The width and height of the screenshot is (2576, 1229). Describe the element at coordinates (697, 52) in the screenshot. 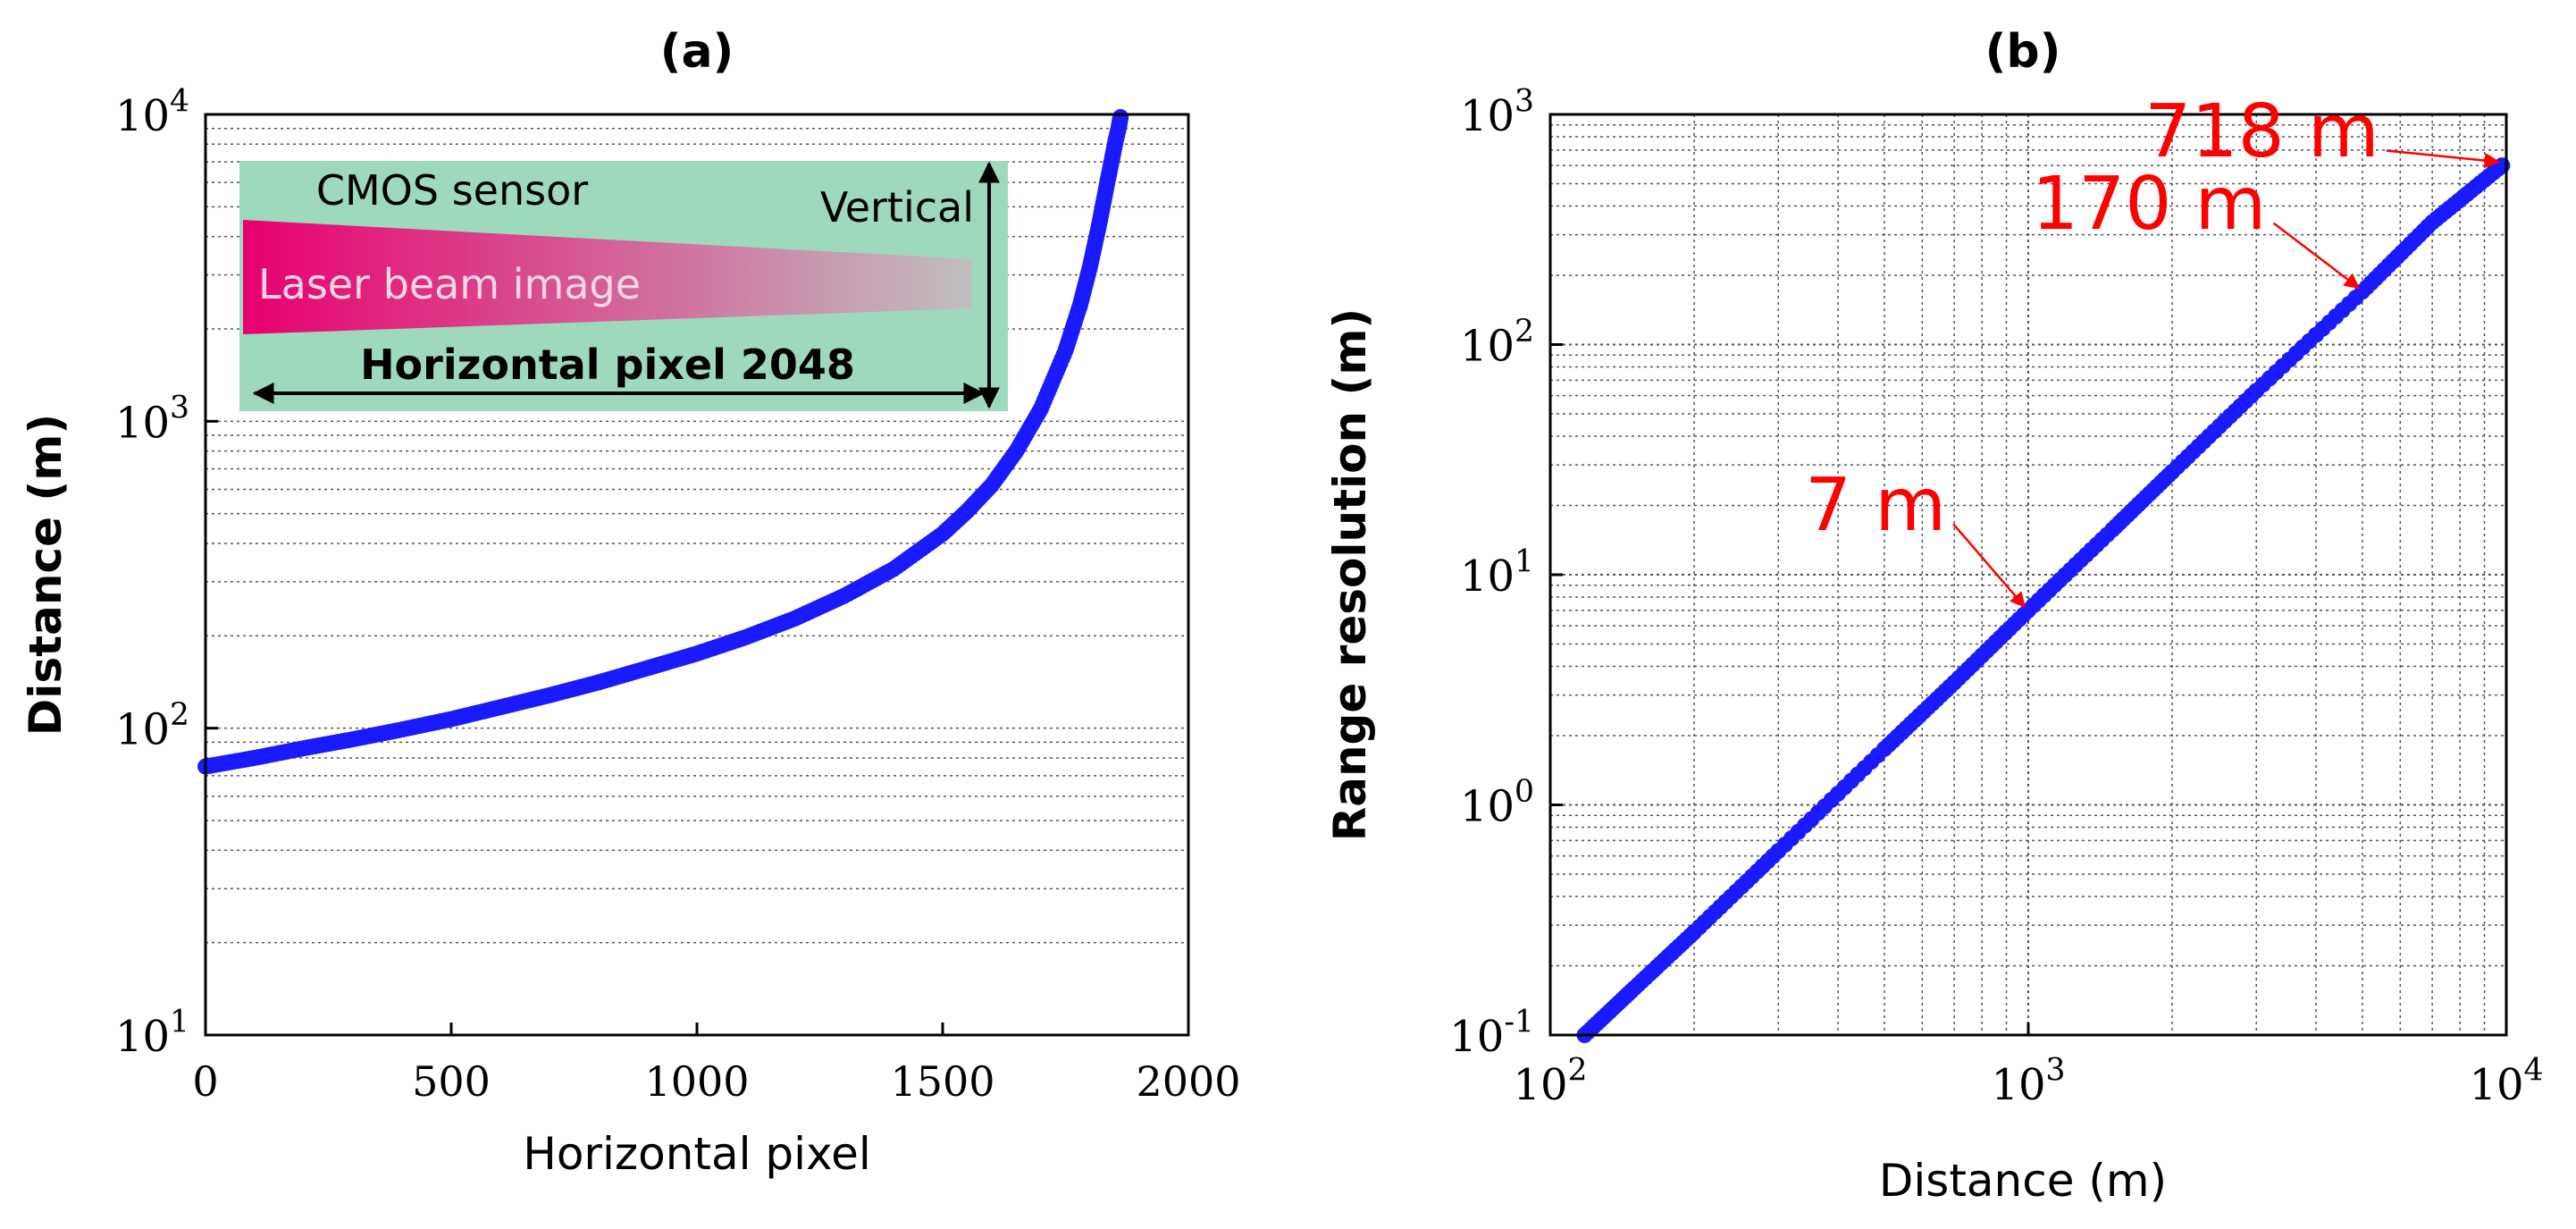

I see `panel-a-title: (a)` at that location.